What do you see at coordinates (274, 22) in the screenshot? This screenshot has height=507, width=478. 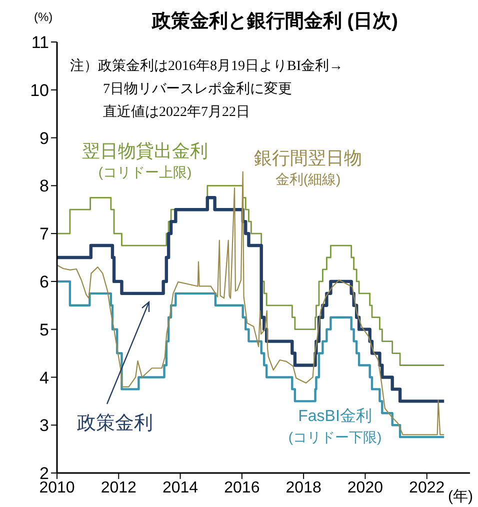 I see `chart-title: 政策金利と銀行間金利 (日次)` at bounding box center [274, 22].